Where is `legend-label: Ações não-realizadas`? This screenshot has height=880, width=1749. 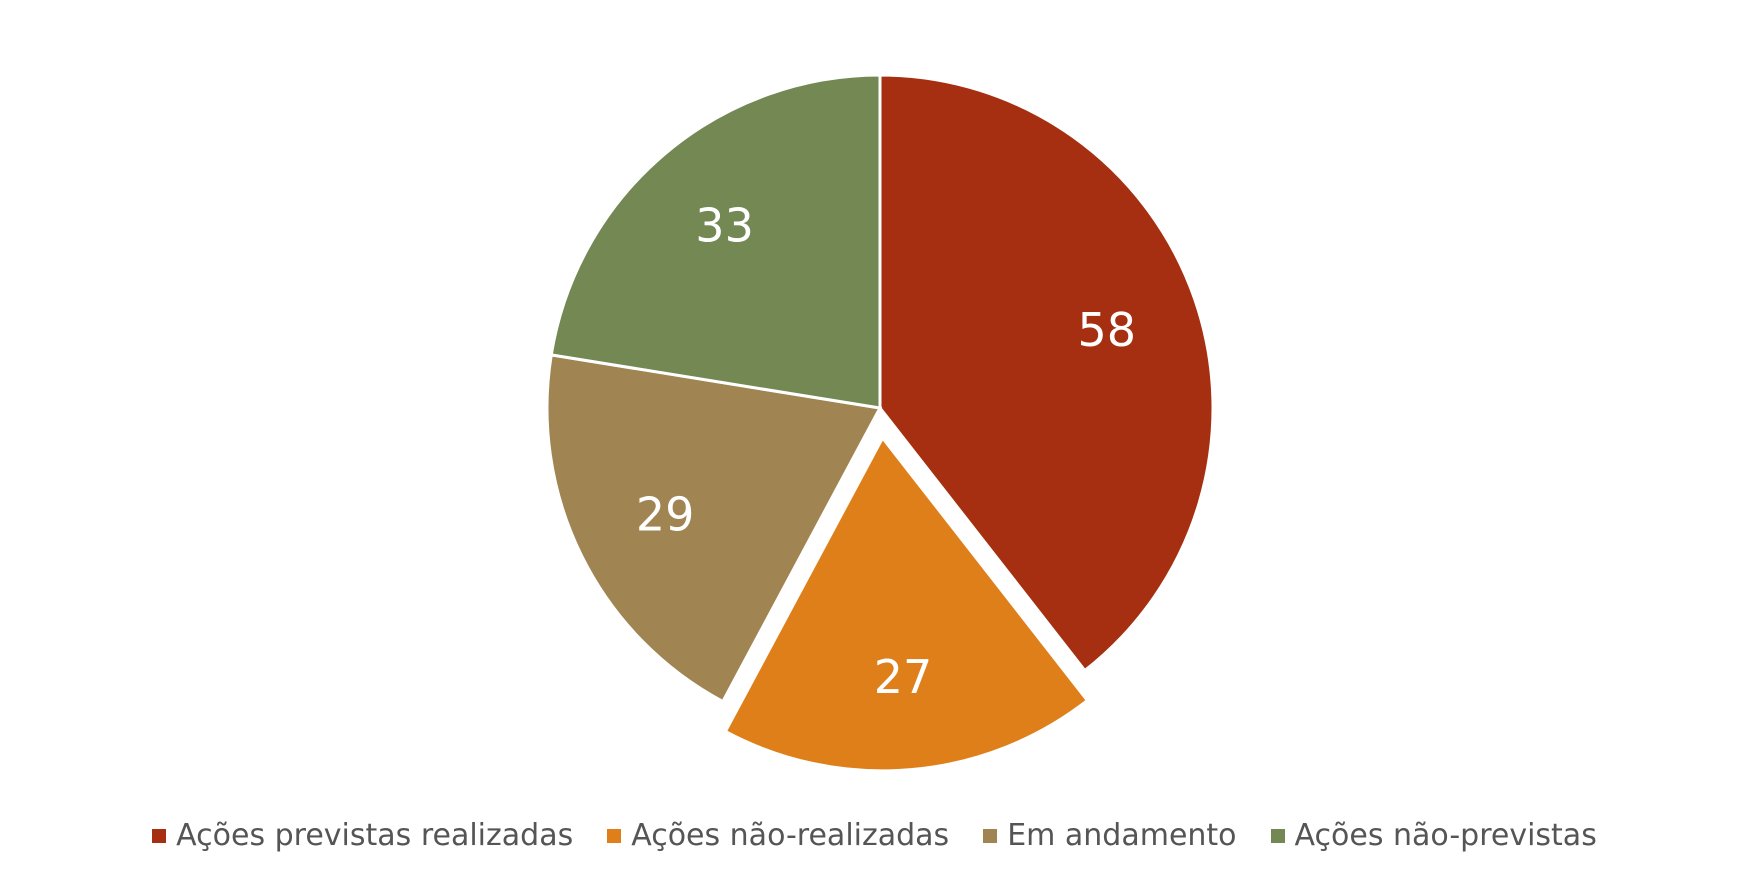 legend-label: Ações não-realizadas is located at coordinates (790, 835).